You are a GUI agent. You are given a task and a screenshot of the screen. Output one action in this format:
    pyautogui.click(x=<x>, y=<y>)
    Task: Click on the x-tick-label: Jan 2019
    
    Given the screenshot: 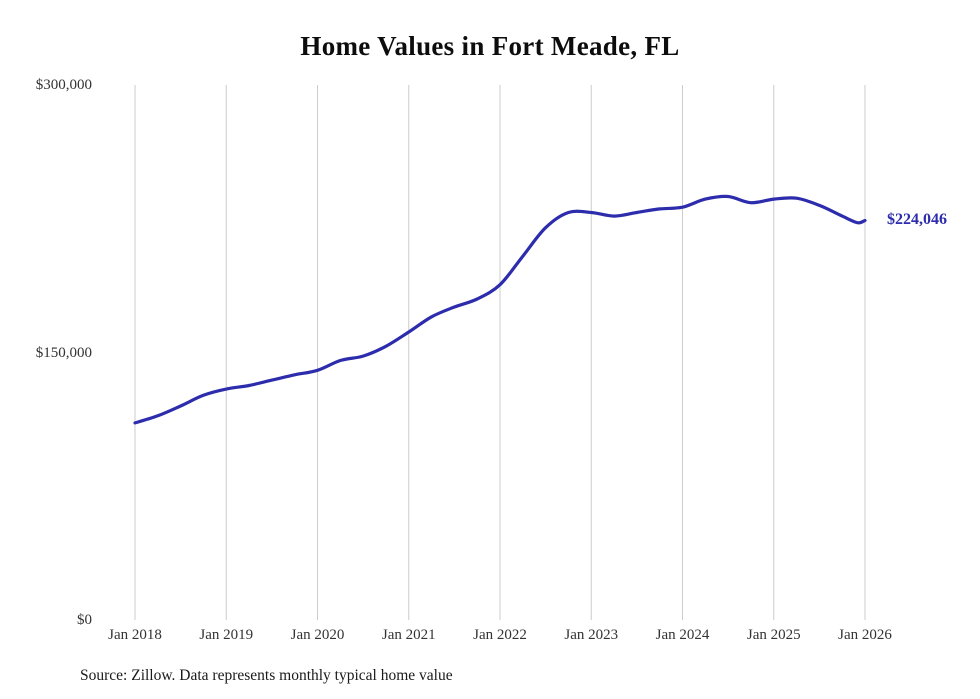 What is the action you would take?
    pyautogui.click(x=226, y=635)
    